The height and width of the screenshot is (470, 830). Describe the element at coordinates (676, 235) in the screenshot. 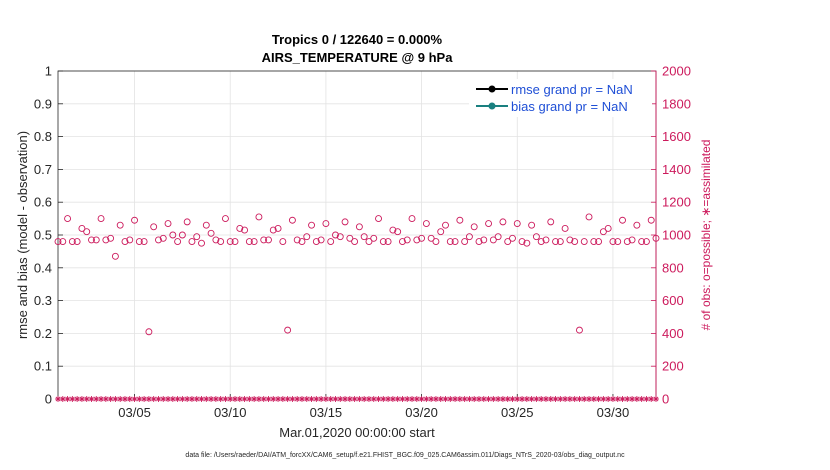

I see `right-tick-label: 1000` at that location.